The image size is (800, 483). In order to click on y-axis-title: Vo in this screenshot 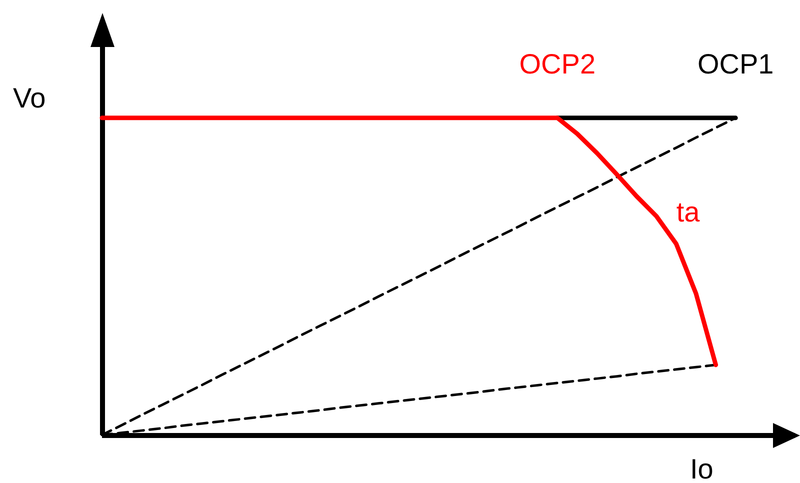, I will do `click(29, 98)`.